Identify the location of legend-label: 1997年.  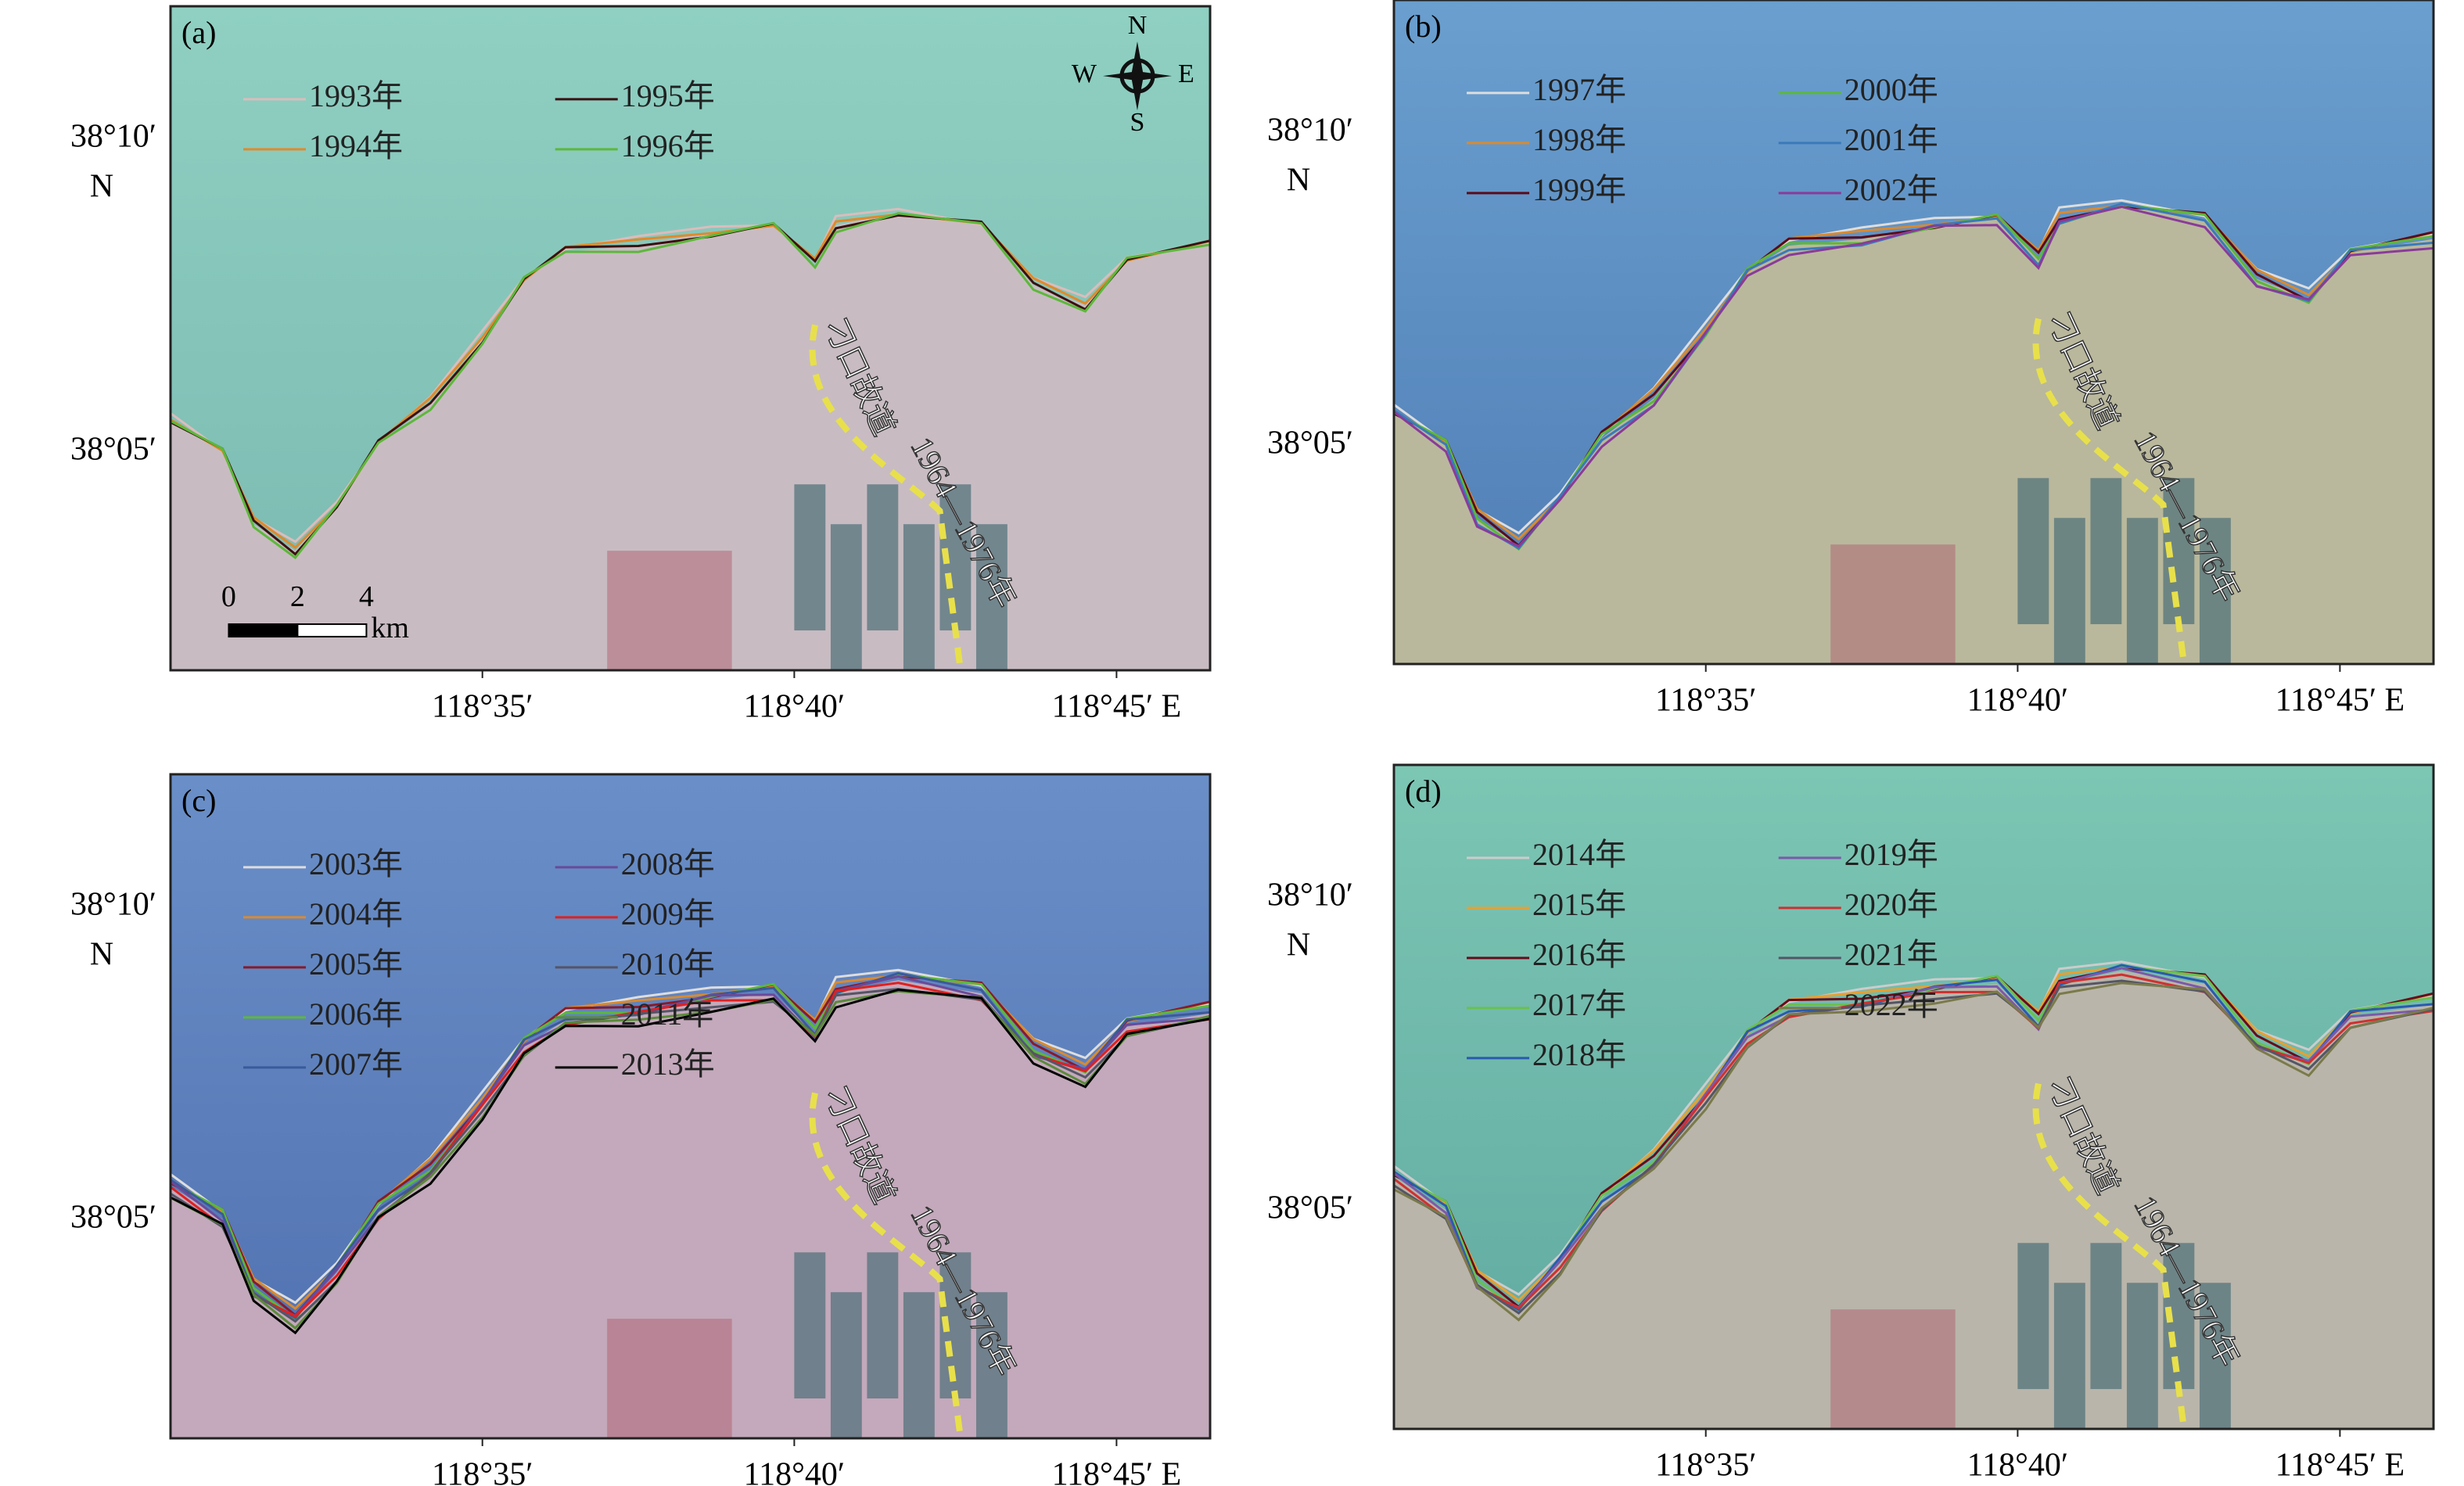
(1579, 89).